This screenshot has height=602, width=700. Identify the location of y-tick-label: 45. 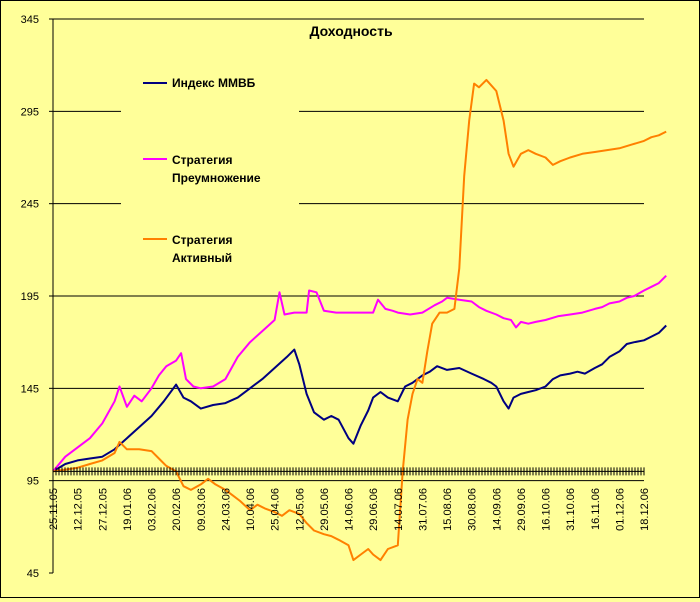
(33, 574).